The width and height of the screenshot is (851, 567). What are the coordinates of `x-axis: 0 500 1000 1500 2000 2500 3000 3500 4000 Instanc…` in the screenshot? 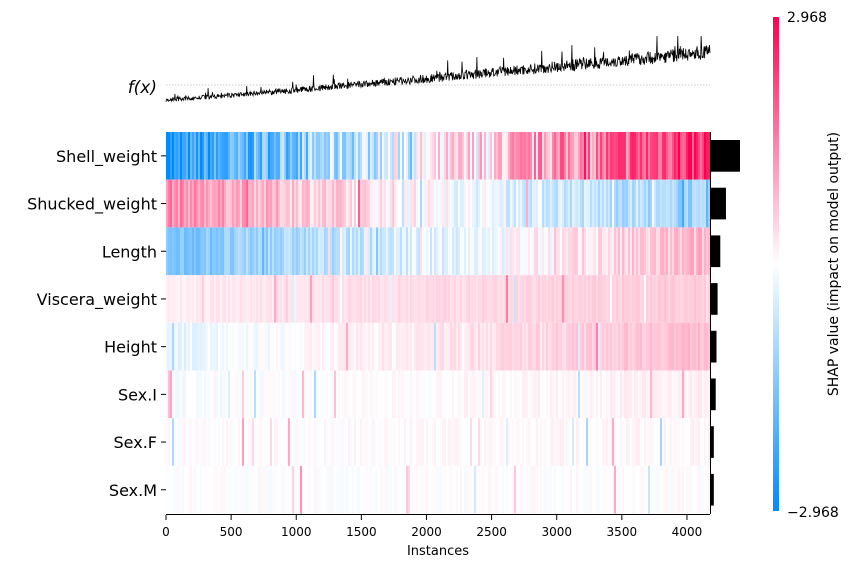 It's located at (436, 536).